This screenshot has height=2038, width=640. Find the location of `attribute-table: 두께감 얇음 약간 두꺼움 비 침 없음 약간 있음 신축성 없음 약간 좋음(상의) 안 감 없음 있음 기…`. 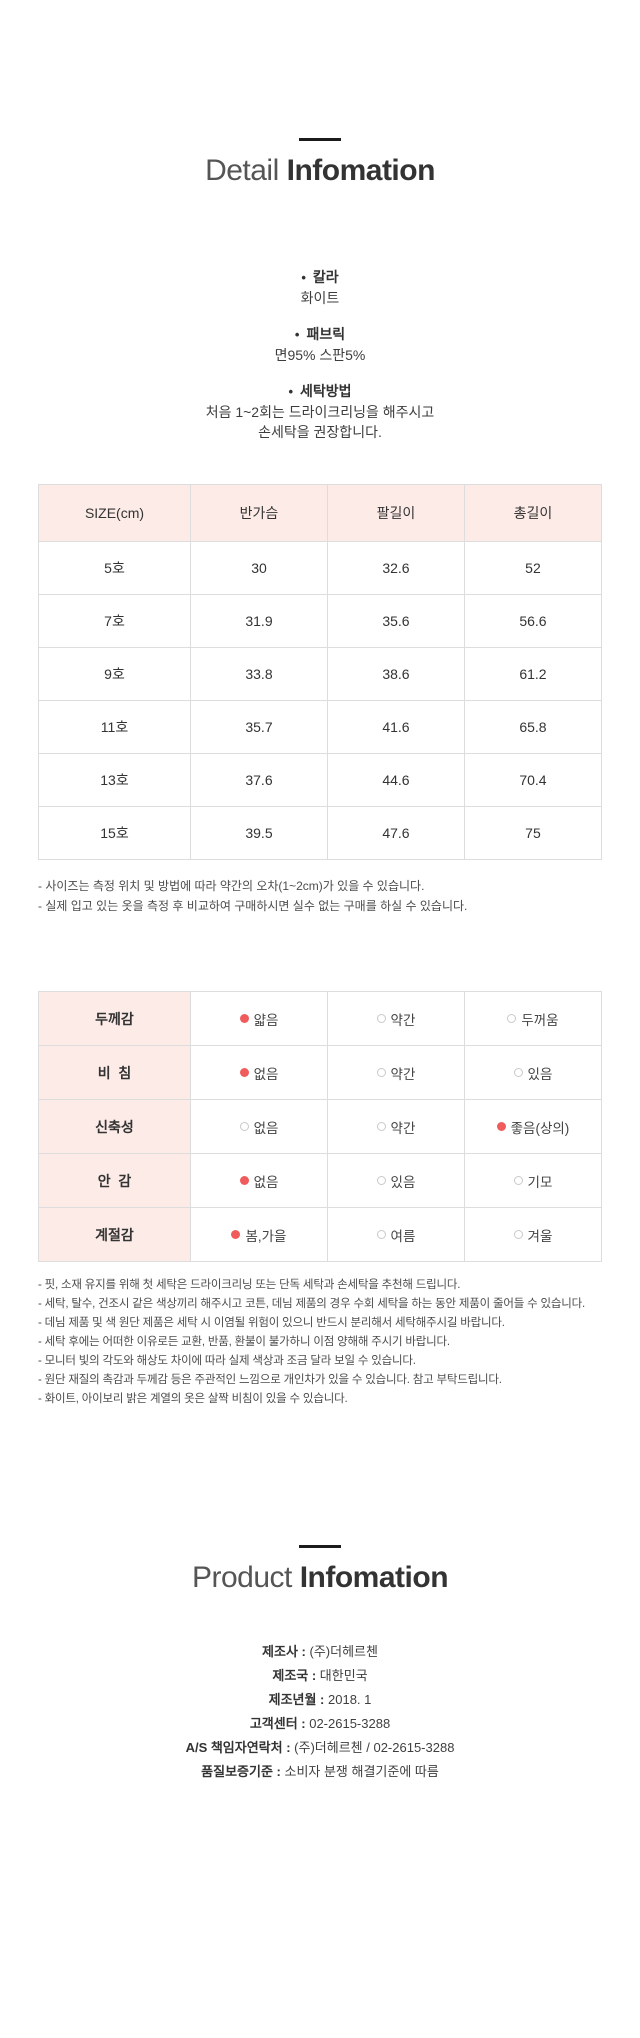

attribute-table: 두께감 얇음 약간 두꺼움 비 침 없음 약간 있음 신축성 없음 약간 좋음(상의) 안 감 없음 있음 기… is located at coordinates (320, 1126).